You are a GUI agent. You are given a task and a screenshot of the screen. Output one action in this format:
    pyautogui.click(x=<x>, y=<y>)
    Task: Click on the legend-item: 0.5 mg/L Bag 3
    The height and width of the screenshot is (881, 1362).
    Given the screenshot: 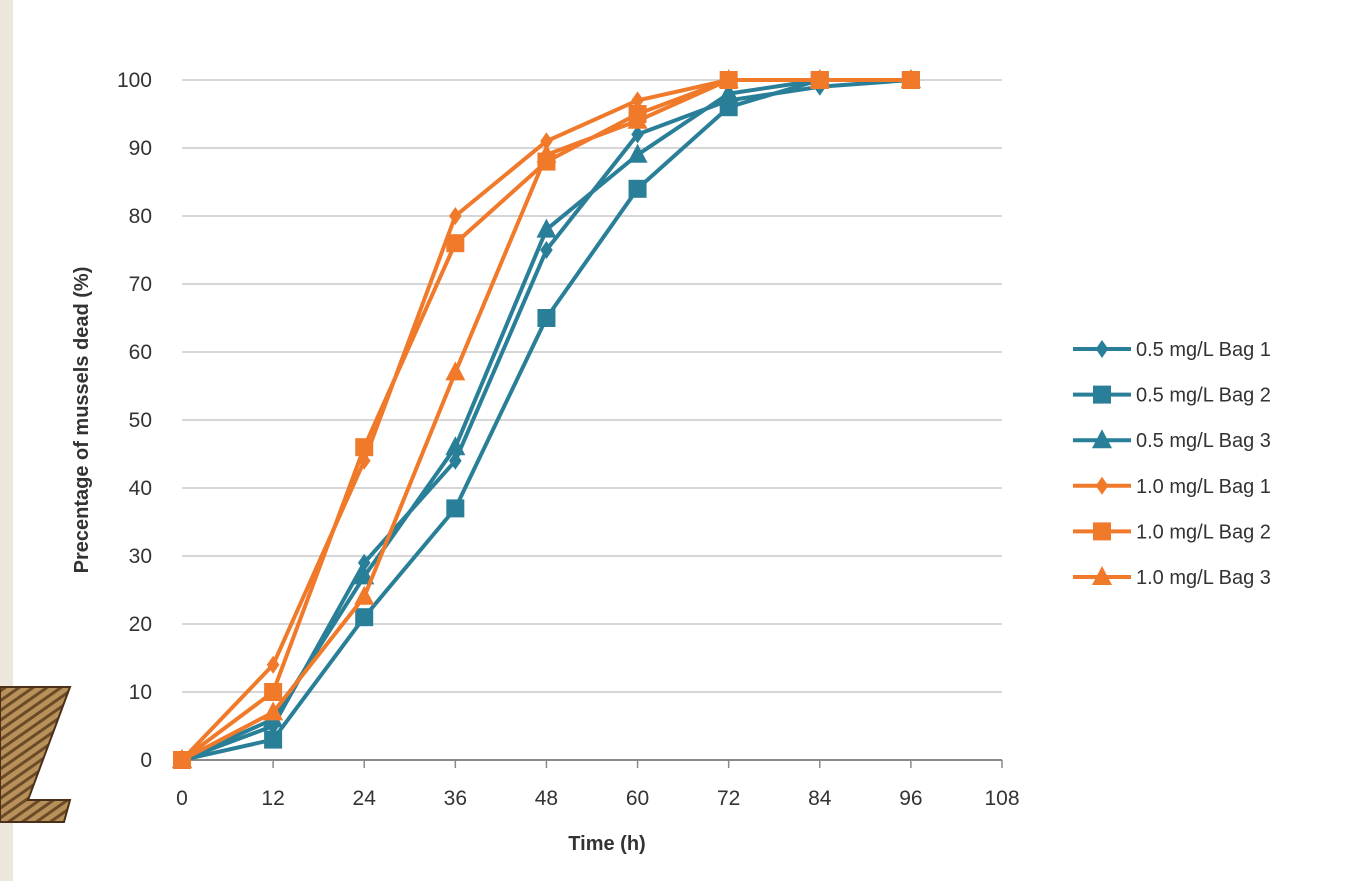 What is the action you would take?
    pyautogui.click(x=1172, y=440)
    